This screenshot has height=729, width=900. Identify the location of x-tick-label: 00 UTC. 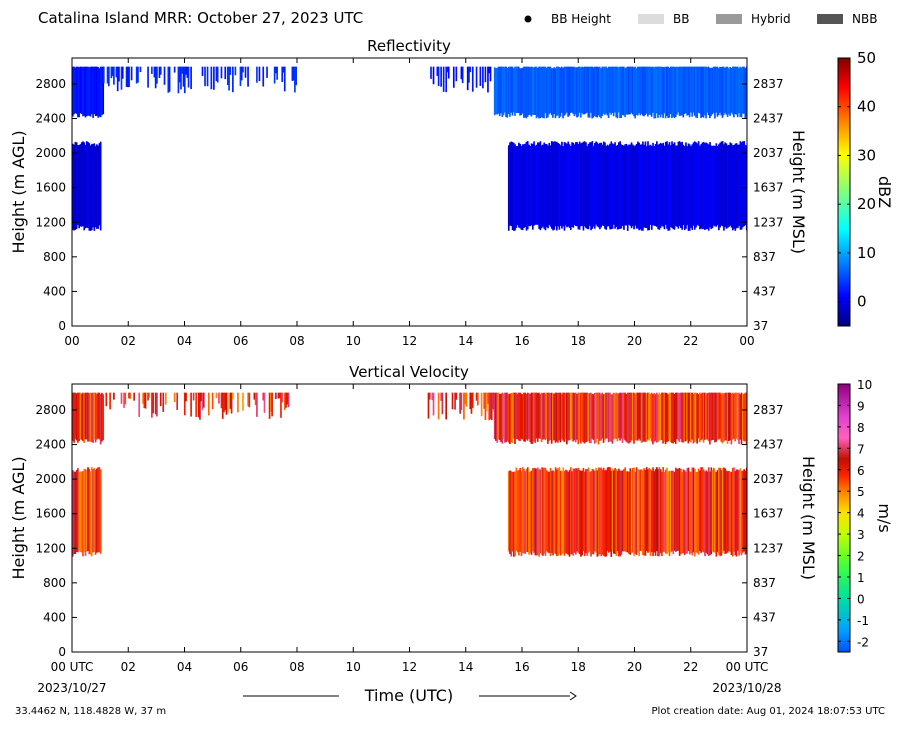
(747, 667).